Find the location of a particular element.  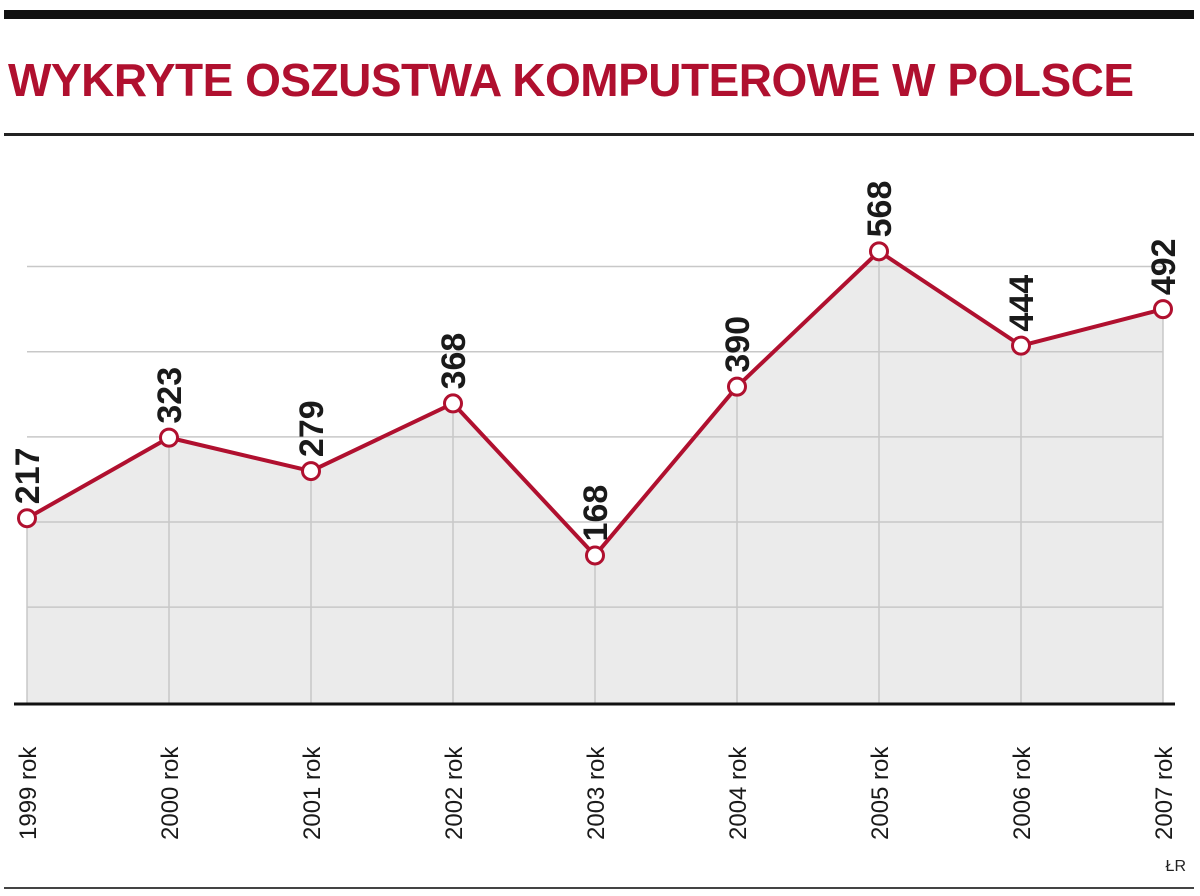

x-tick-label: 2006 rok is located at coordinates (1022, 793).